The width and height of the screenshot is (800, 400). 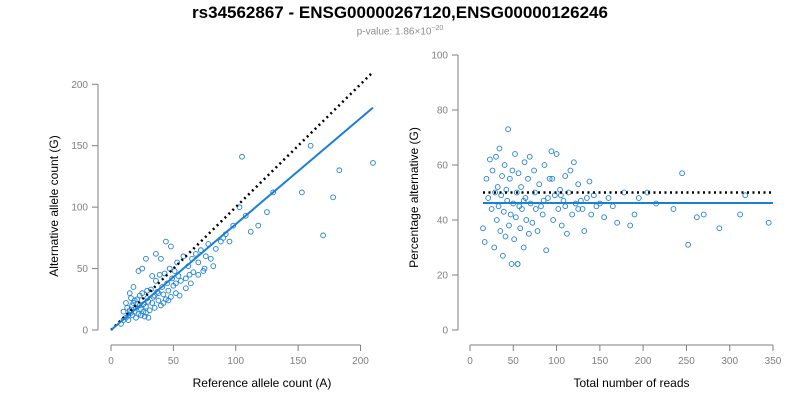 I want to click on x-tick-label: 350, so click(x=773, y=361).